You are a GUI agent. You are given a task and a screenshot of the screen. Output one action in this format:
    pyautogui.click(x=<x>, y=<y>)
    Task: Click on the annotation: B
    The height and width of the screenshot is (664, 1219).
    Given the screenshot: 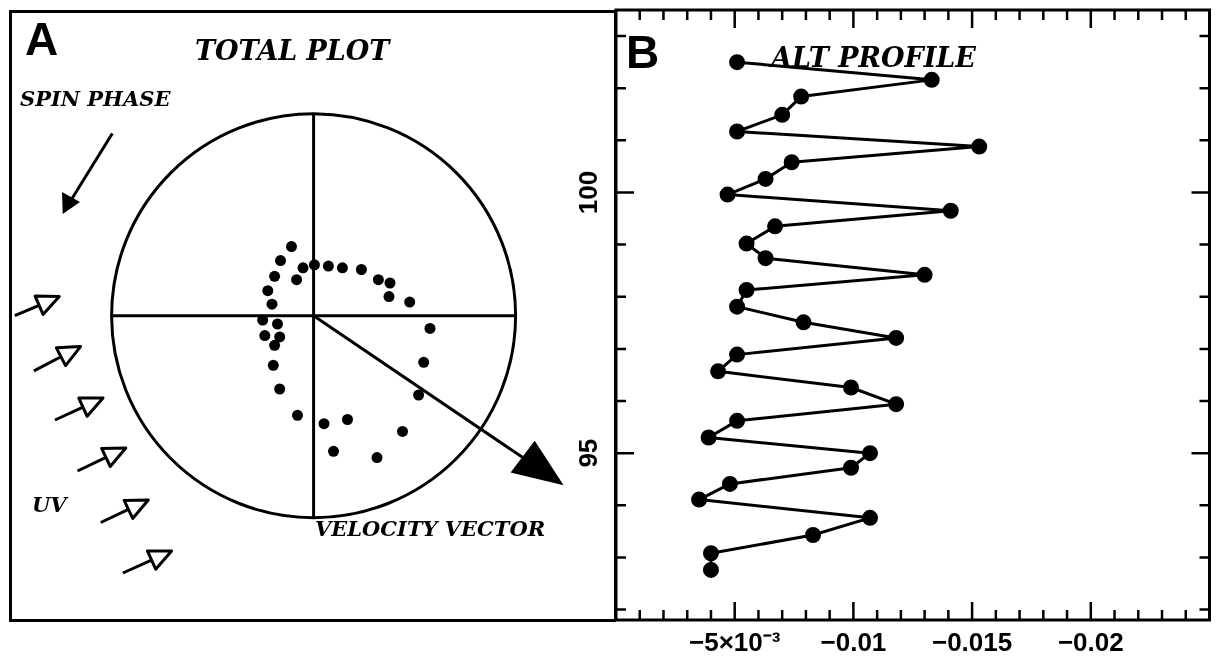 What is the action you would take?
    pyautogui.click(x=643, y=52)
    